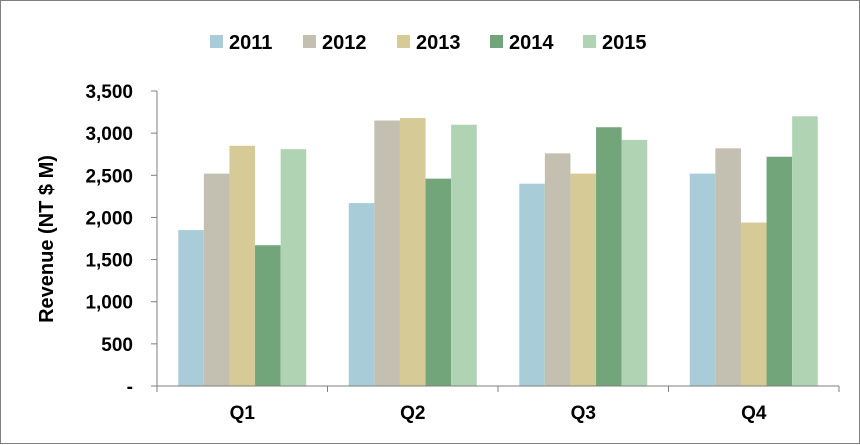  I want to click on bar-2015-q2, so click(464, 255).